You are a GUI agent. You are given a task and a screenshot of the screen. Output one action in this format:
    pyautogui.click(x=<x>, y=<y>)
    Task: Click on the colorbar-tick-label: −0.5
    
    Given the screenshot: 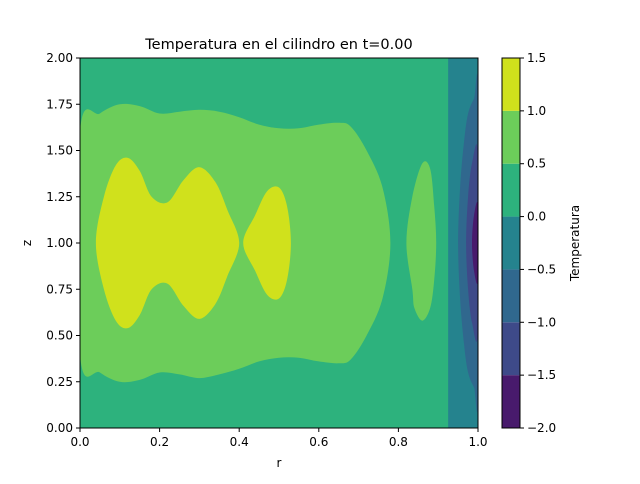 What is the action you would take?
    pyautogui.click(x=541, y=269)
    